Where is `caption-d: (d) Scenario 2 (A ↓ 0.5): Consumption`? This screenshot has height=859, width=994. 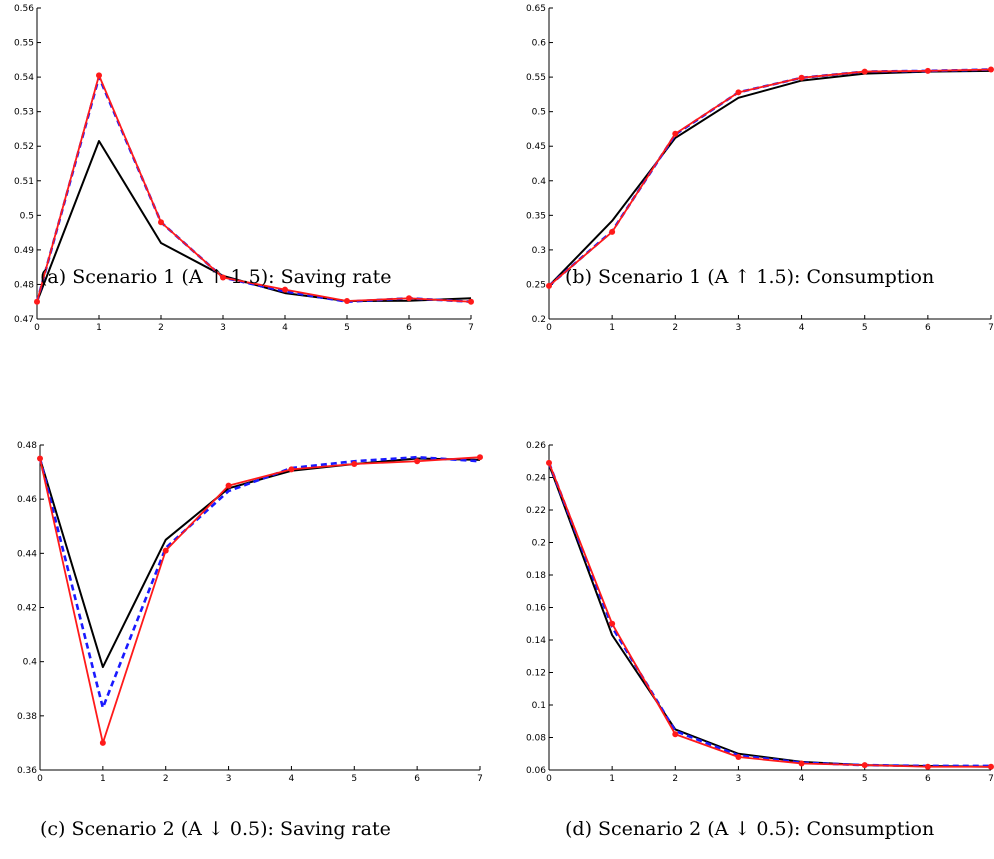
caption-d: (d) Scenario 2 (A ↓ 0.5): Consumption is located at coordinates (750, 829).